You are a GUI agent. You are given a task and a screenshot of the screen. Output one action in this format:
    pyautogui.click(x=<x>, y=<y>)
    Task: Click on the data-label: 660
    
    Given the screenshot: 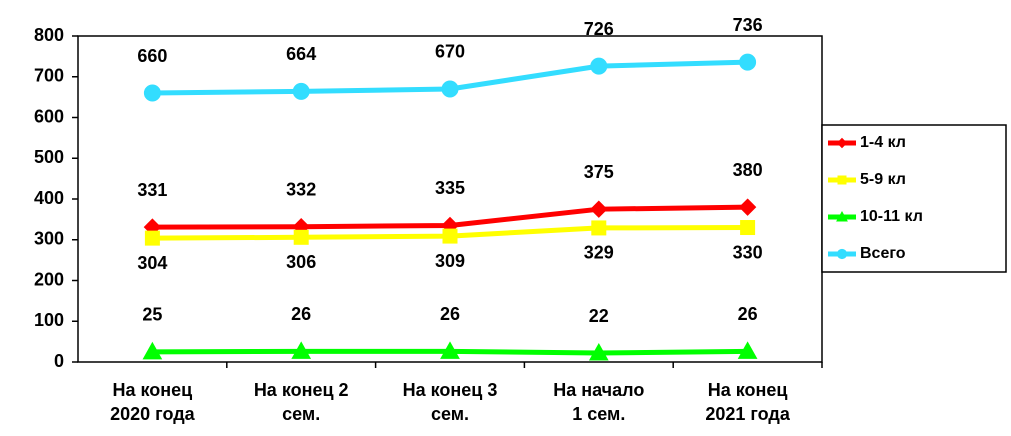 What is the action you would take?
    pyautogui.click(x=152, y=56)
    